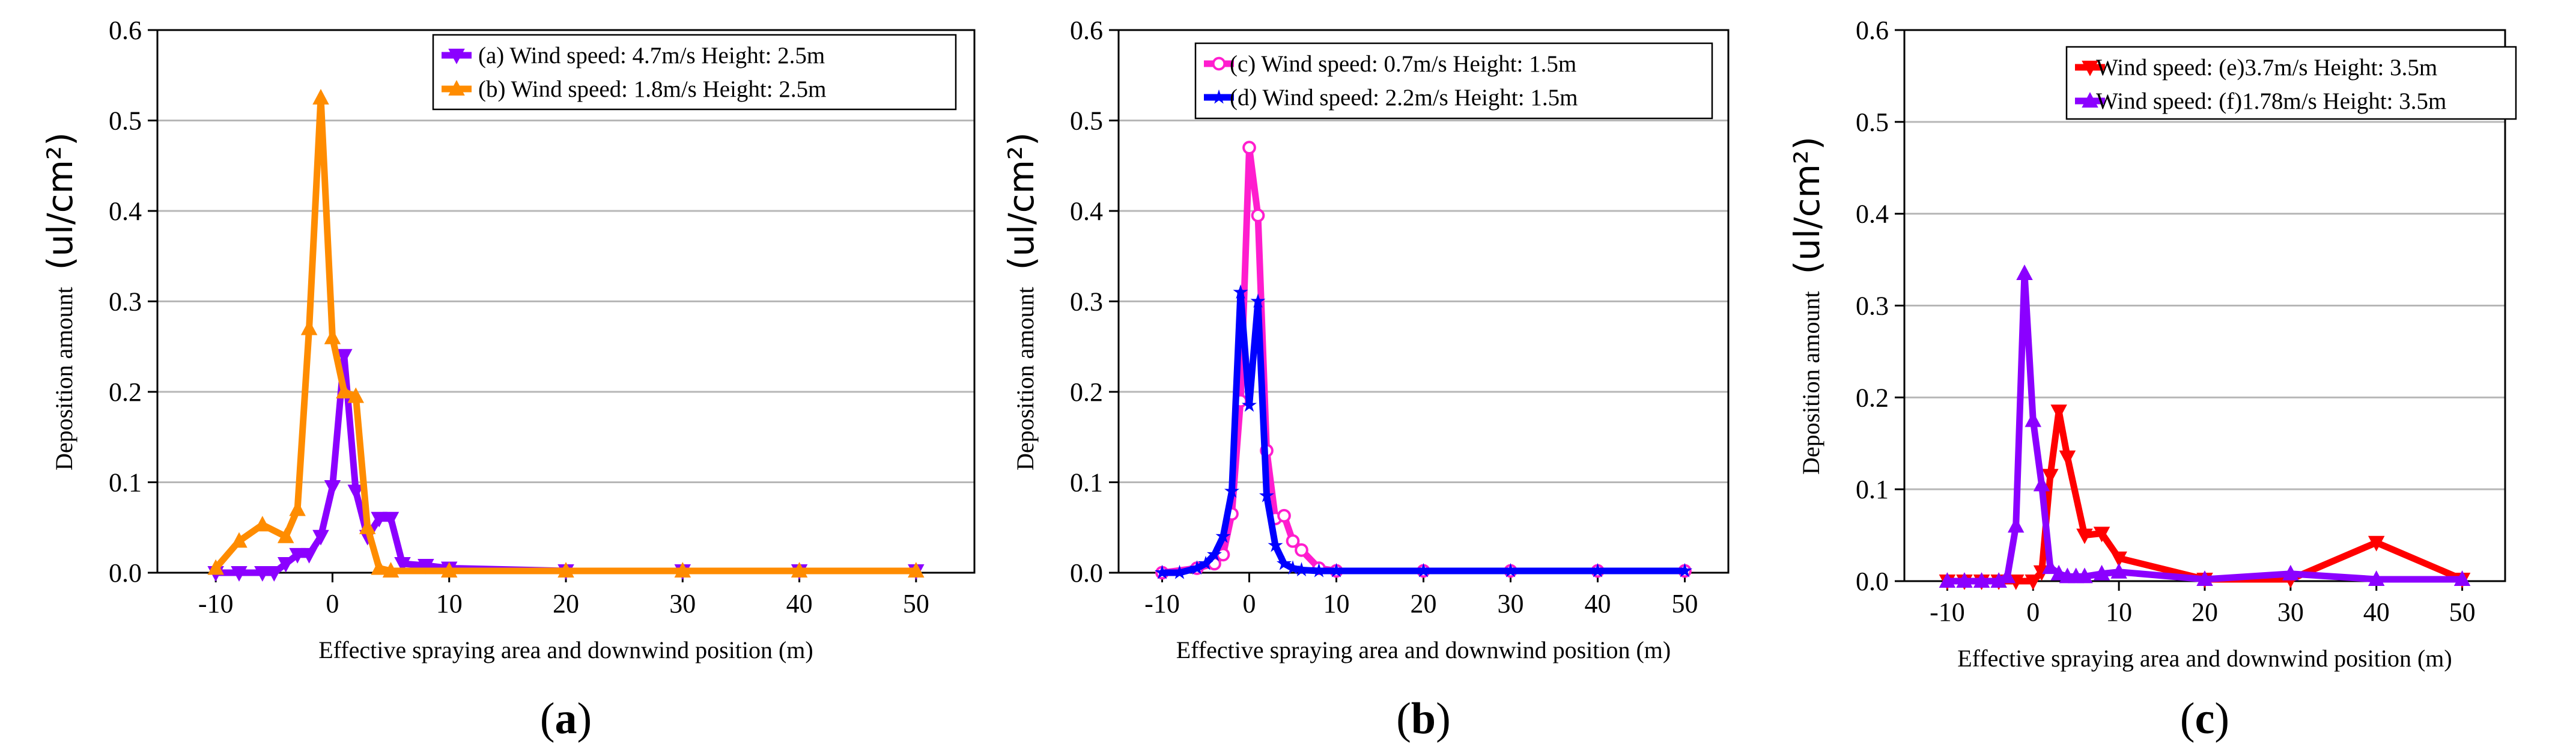 The width and height of the screenshot is (2576, 750). What do you see at coordinates (60, 301) in the screenshot?
I see `y-axis-label: Deposition amount (ul/cm²)` at bounding box center [60, 301].